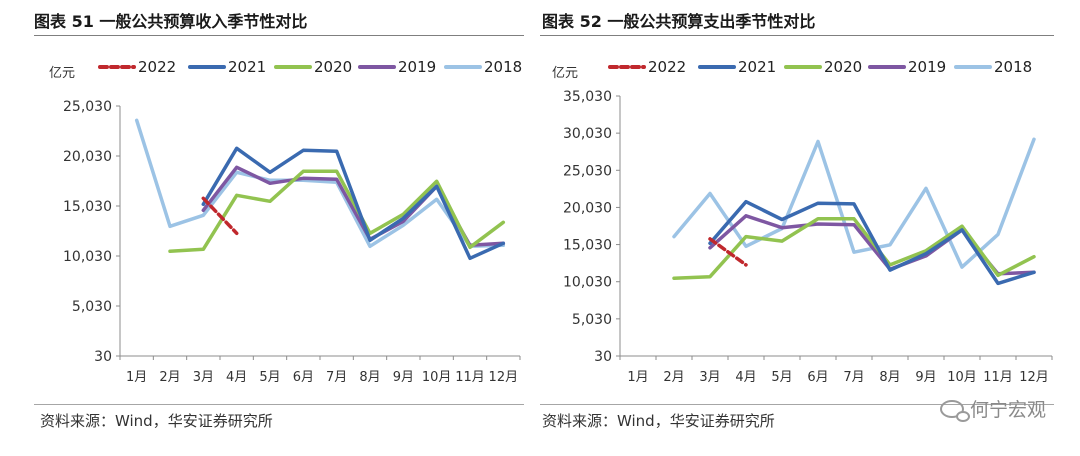 This screenshot has width=1080, height=456. Describe the element at coordinates (954, 410) in the screenshot. I see `wechat-icon` at that location.